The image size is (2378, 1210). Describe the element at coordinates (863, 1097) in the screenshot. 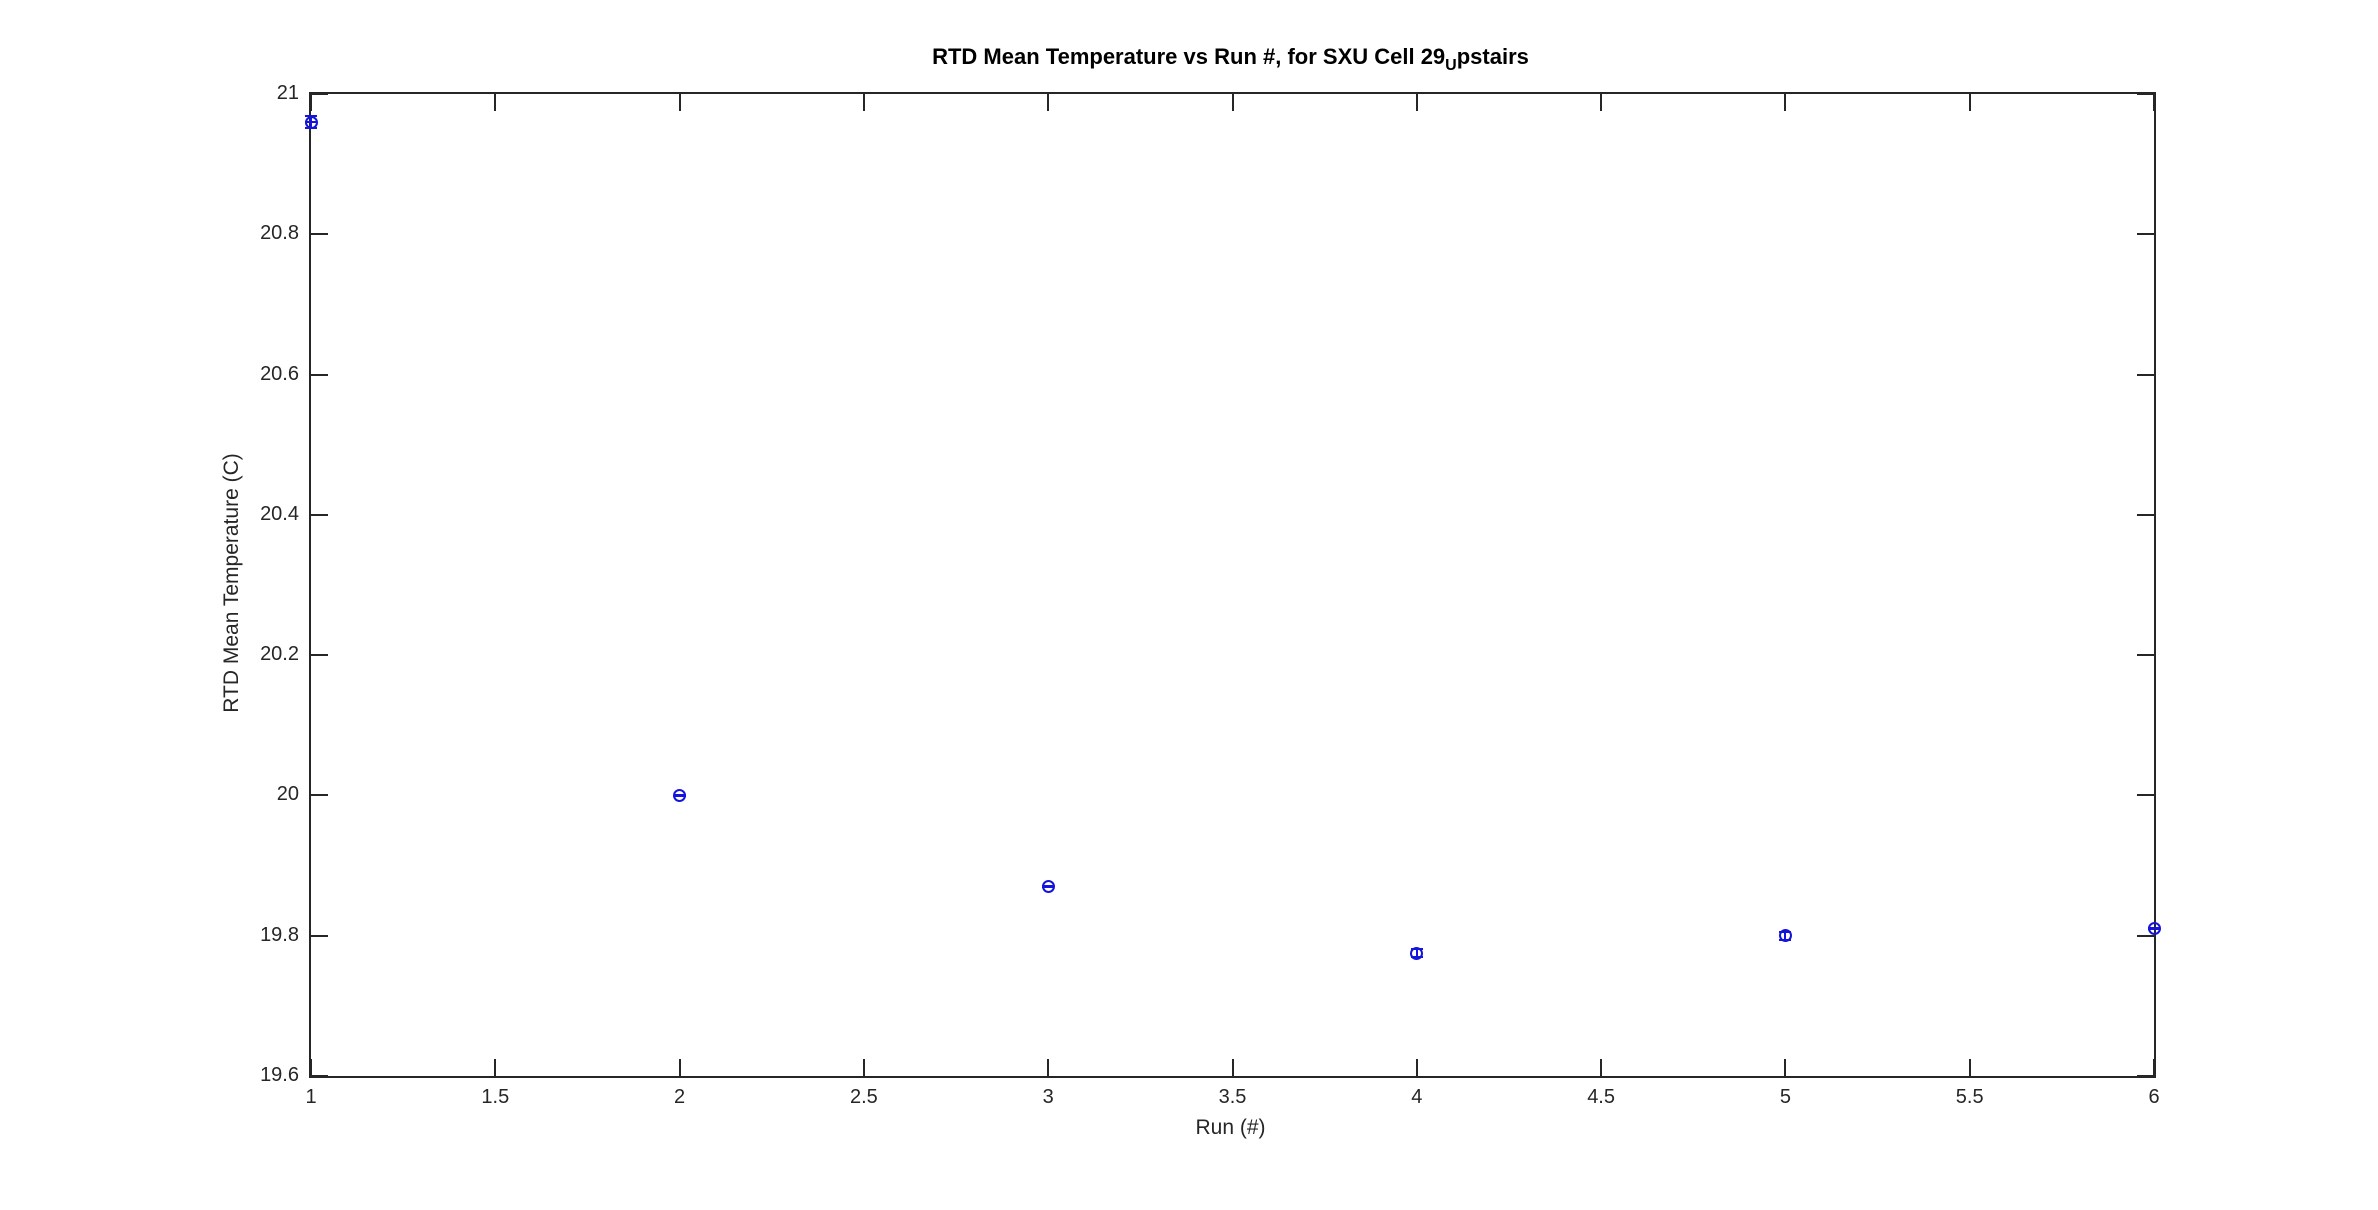

I see `x-tick-label: 2.5` at that location.